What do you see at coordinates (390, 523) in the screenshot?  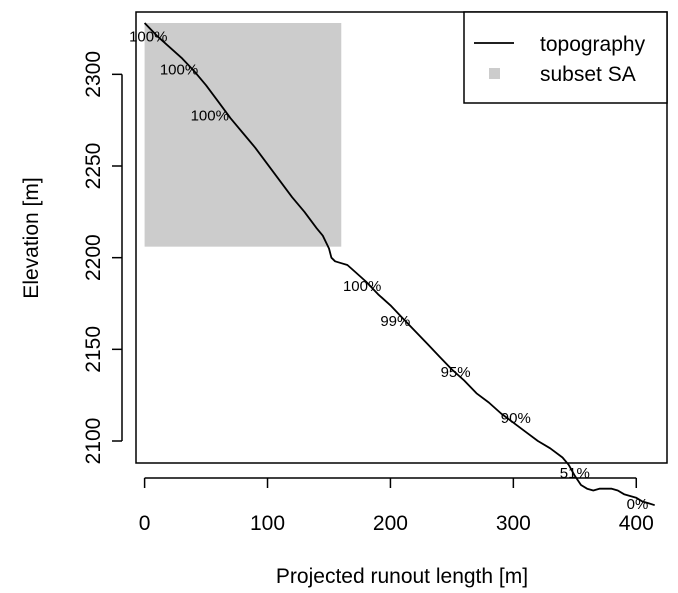 I see `x-tick-label: 200` at bounding box center [390, 523].